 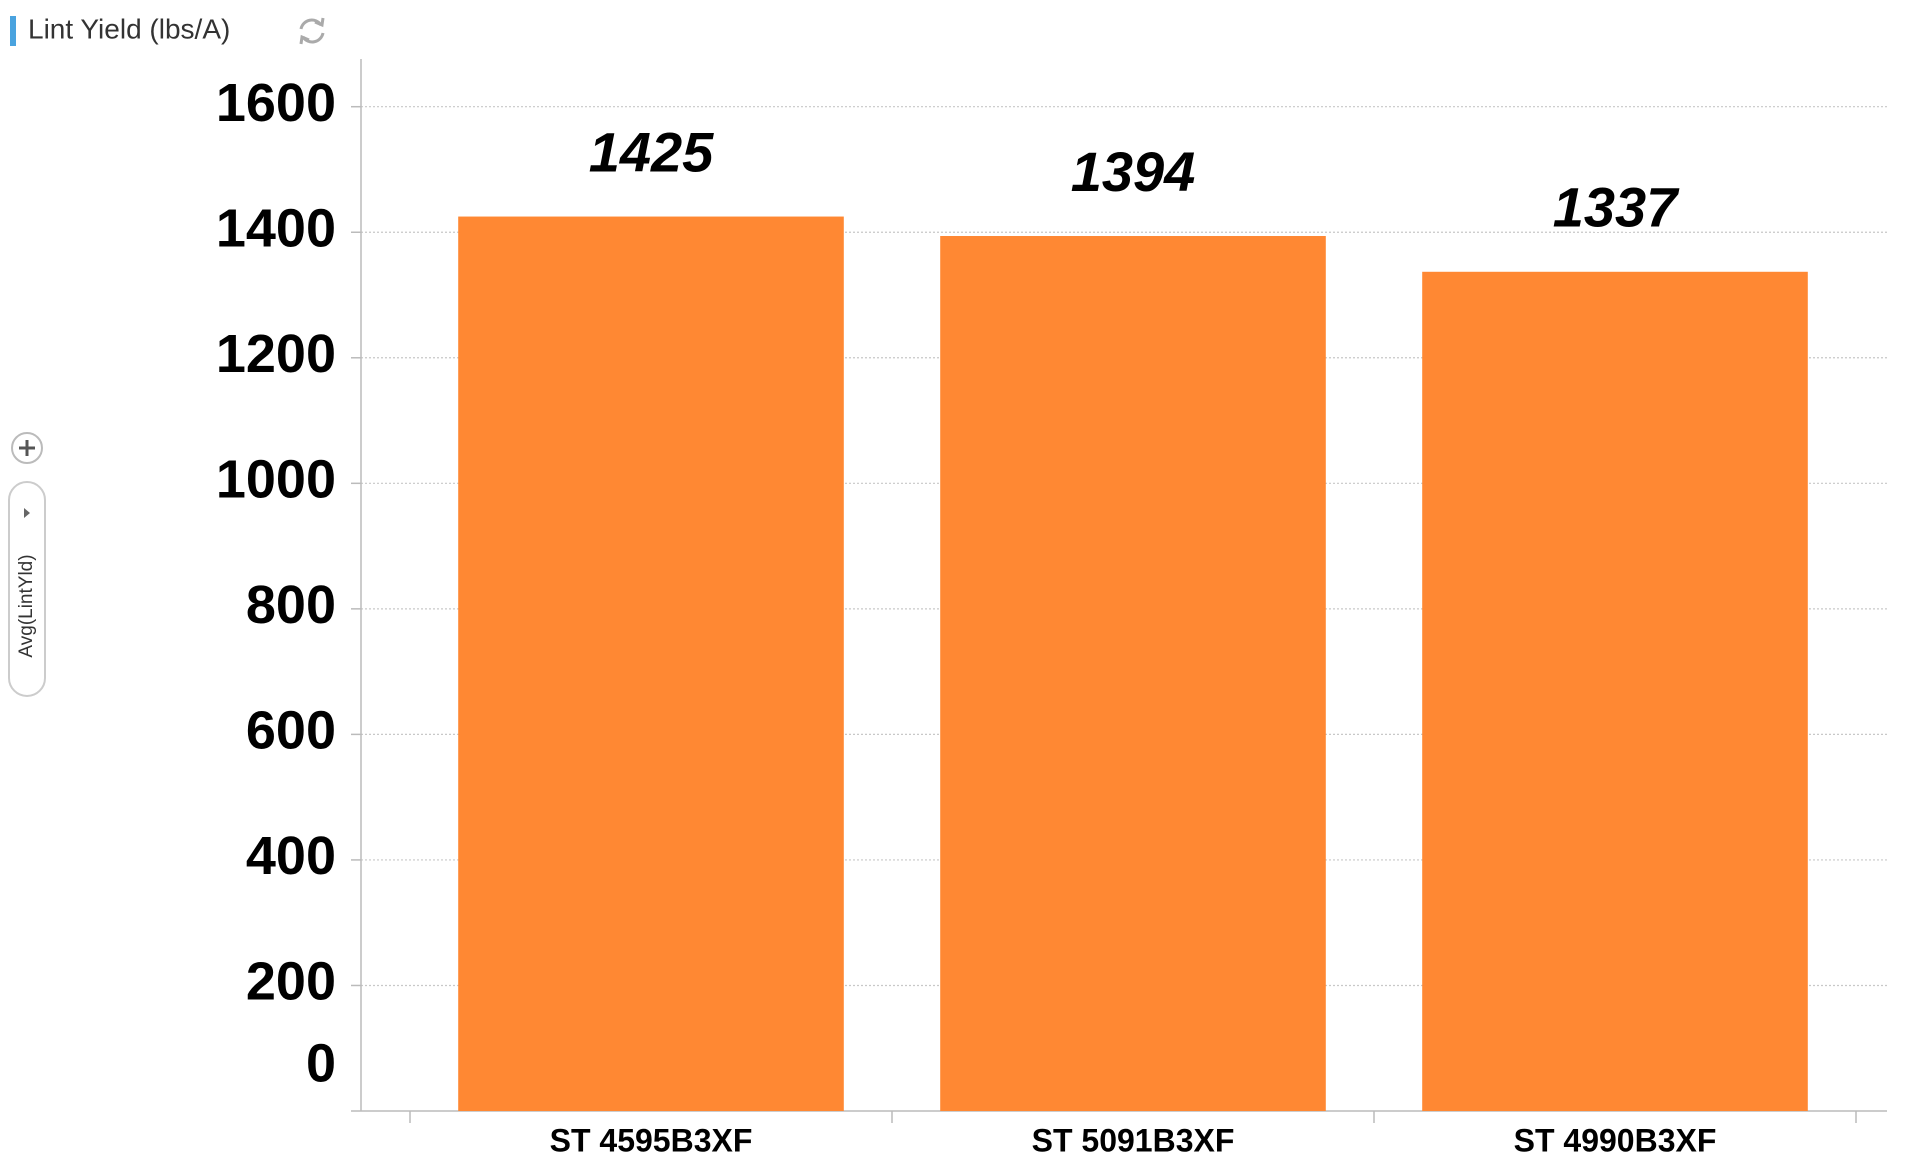 What do you see at coordinates (291, 605) in the screenshot?
I see `y-tick-label: 800` at bounding box center [291, 605].